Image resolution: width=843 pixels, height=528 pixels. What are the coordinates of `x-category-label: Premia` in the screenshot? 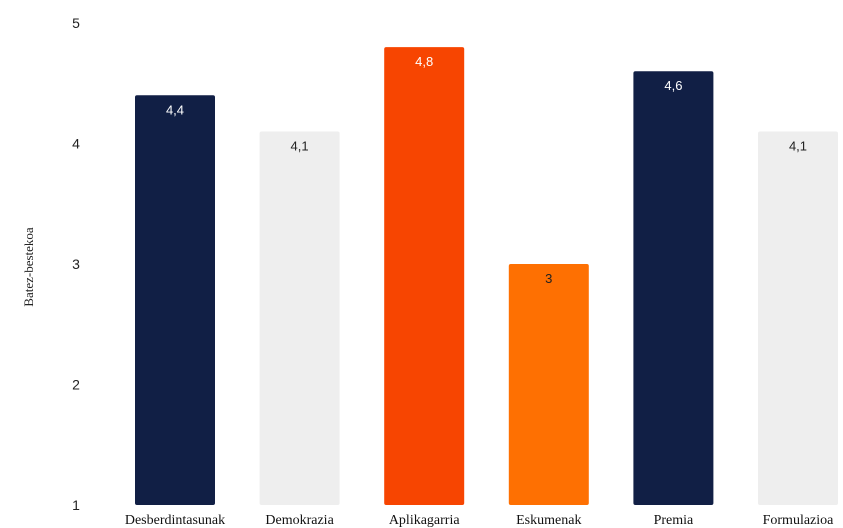 It's located at (674, 520).